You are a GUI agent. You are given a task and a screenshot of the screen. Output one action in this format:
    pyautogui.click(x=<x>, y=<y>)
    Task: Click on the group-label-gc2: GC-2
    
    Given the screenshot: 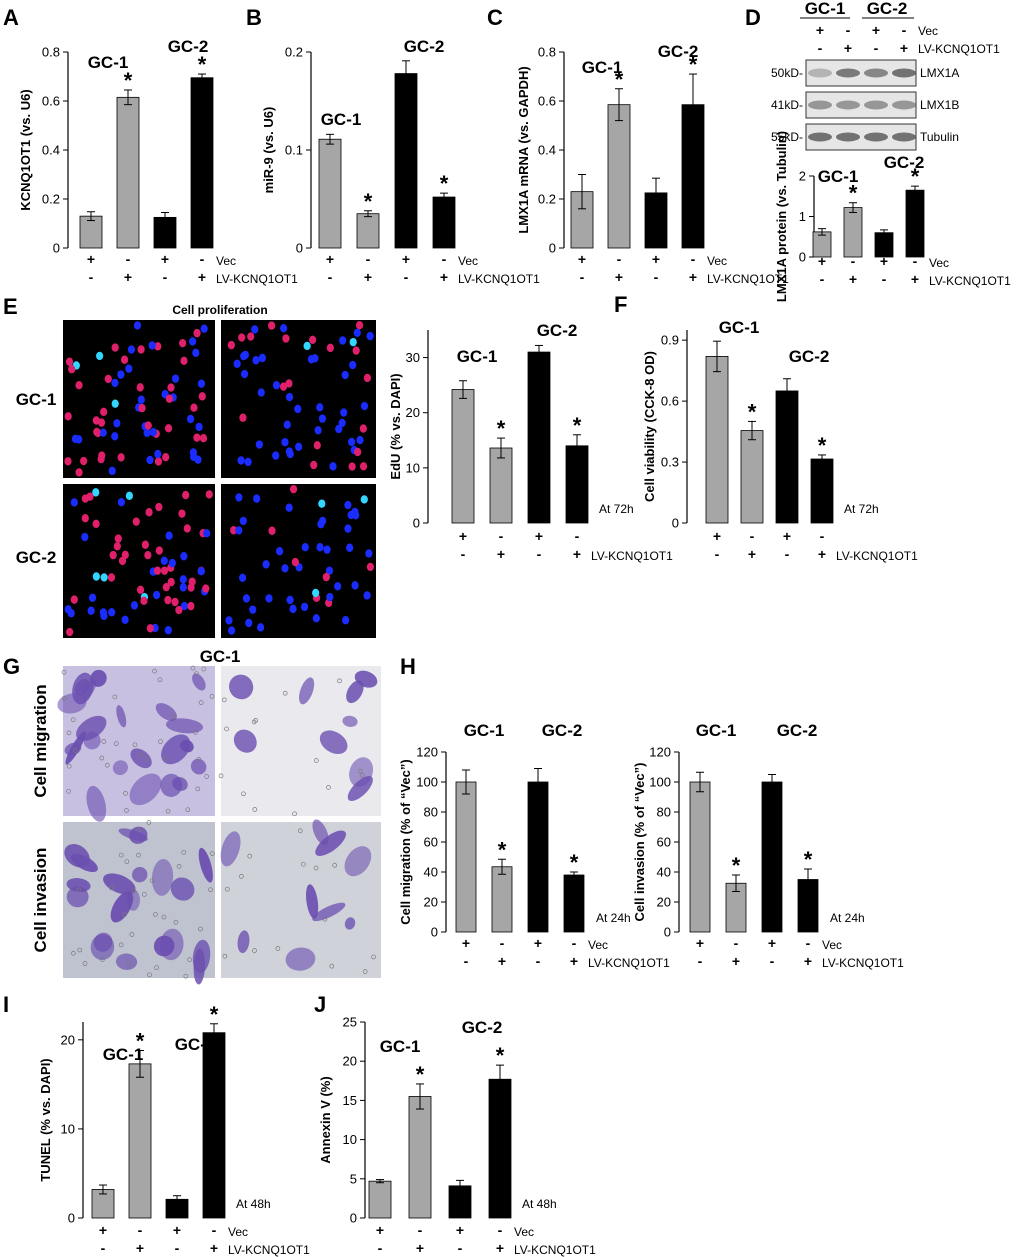 What is the action you would take?
    pyautogui.click(x=557, y=330)
    